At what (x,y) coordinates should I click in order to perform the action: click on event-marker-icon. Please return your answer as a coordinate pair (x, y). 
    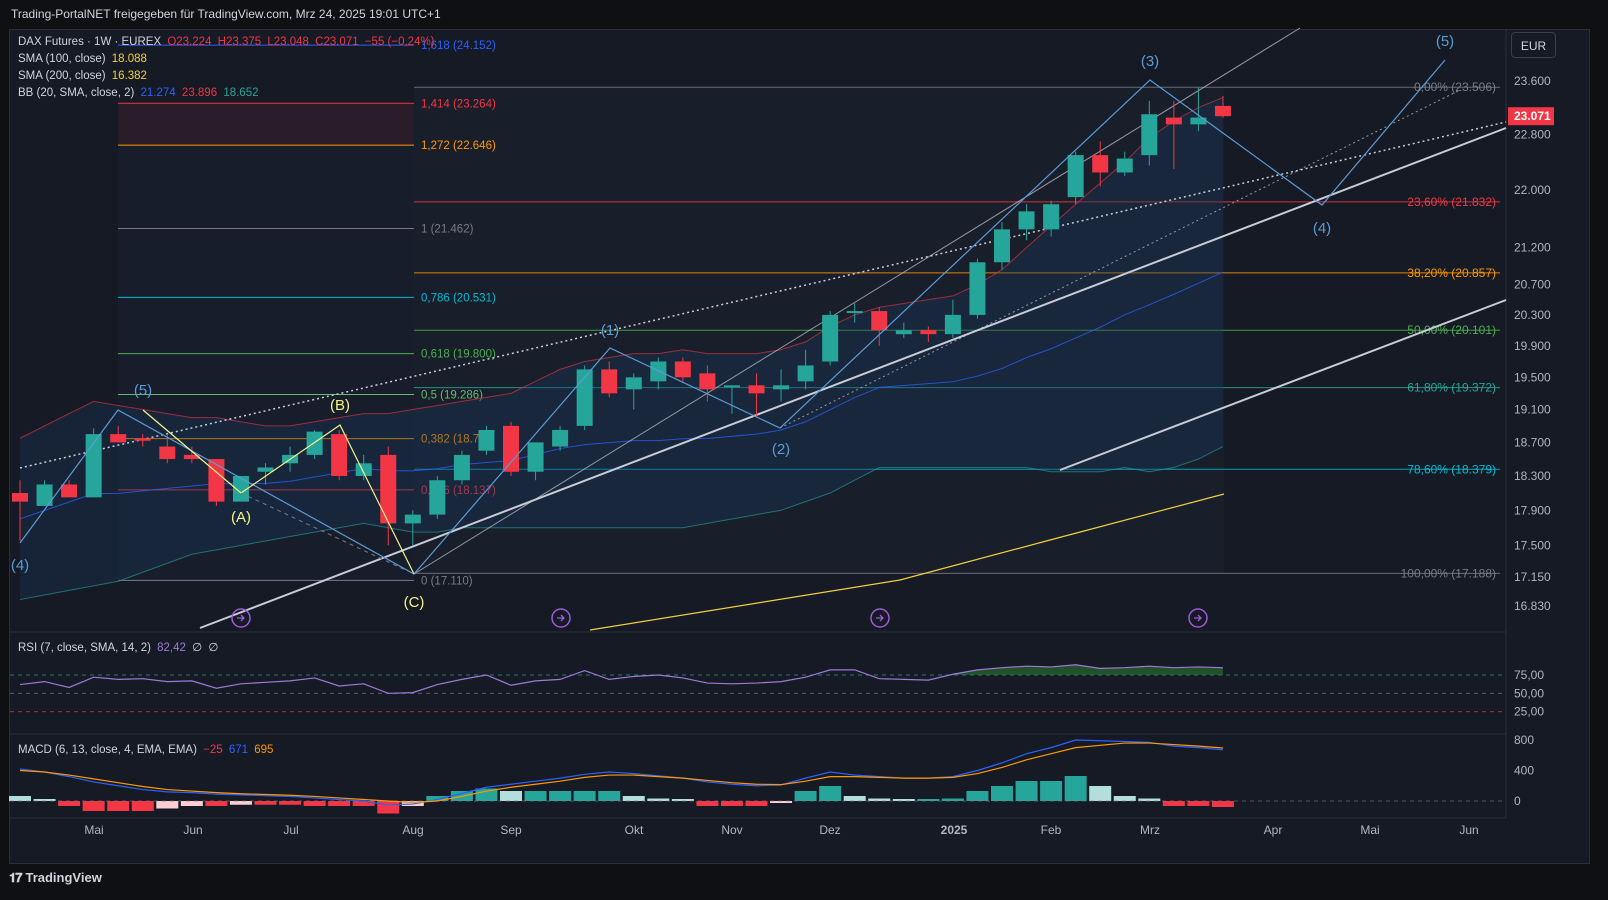
    Looking at the image, I should click on (880, 618).